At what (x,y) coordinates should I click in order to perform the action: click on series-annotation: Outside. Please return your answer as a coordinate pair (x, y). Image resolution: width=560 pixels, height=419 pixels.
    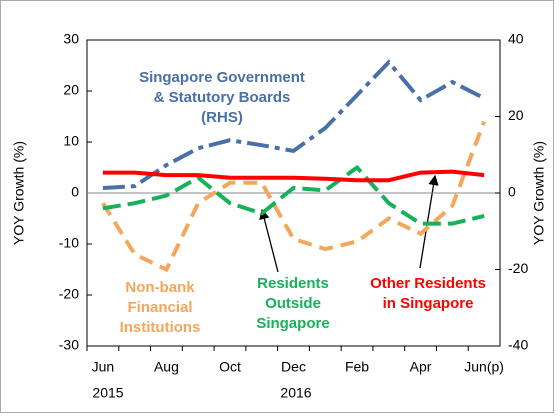
    Looking at the image, I should click on (293, 303).